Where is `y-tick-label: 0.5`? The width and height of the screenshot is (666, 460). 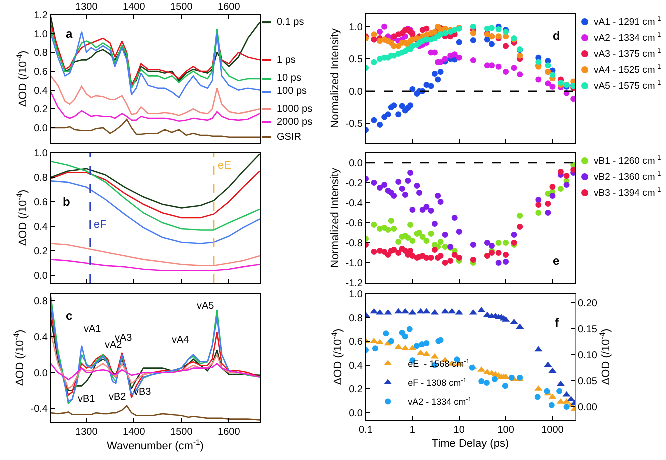 y-tick-label: 0.5 is located at coordinates (356, 60).